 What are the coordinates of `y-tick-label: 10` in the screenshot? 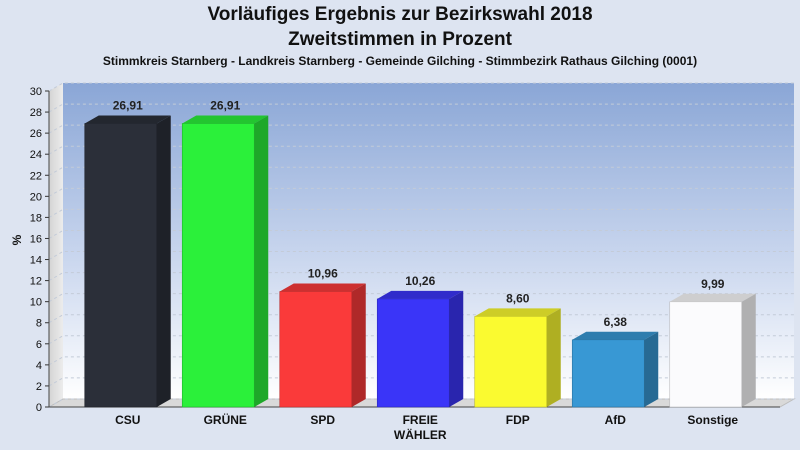 It's located at (36, 303).